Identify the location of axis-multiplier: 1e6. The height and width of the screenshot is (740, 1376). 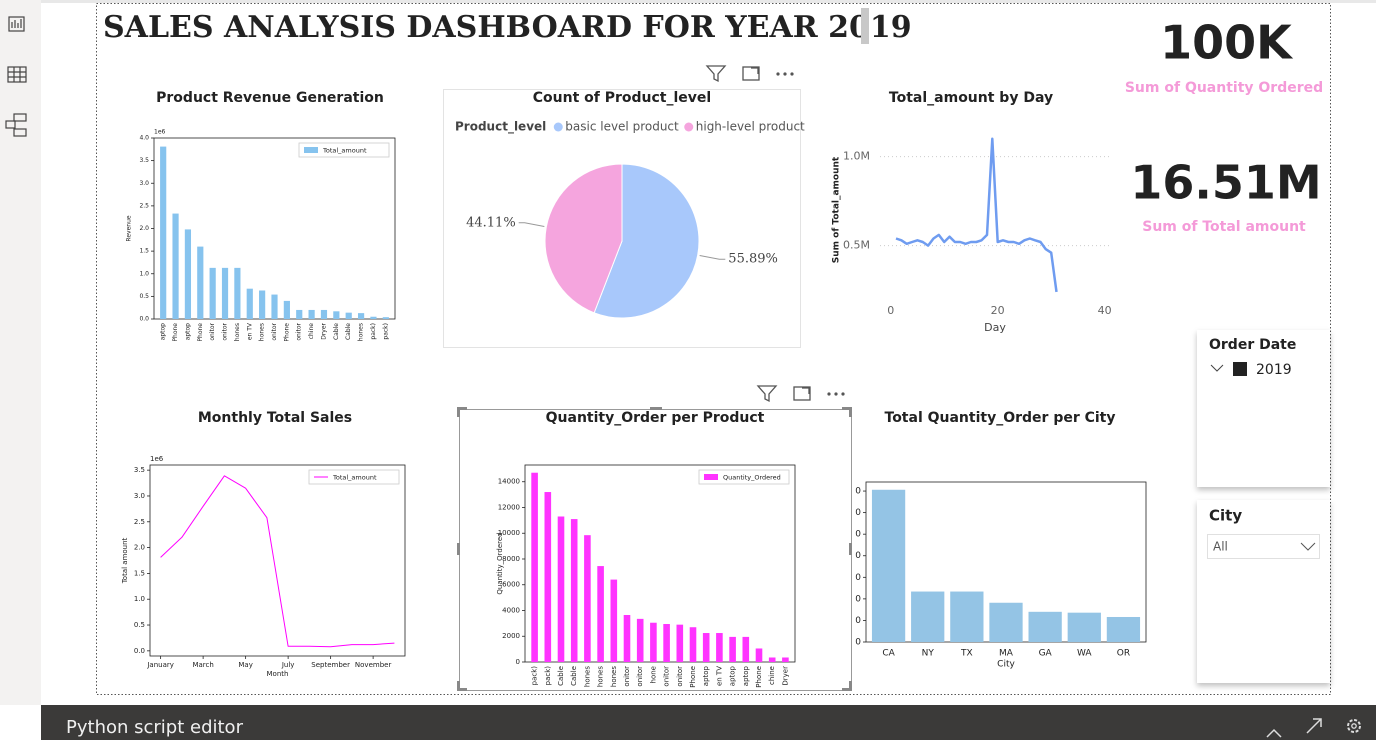
(157, 459).